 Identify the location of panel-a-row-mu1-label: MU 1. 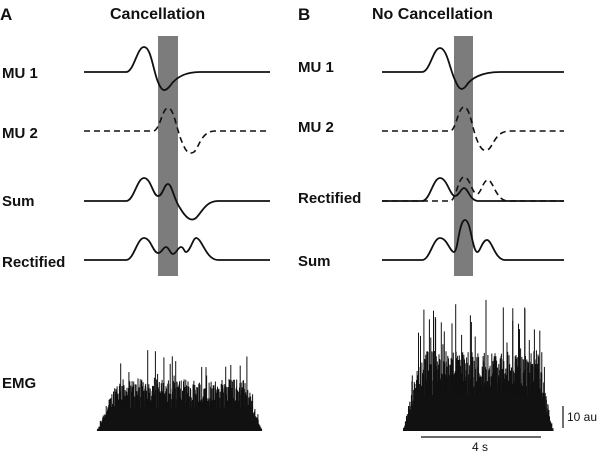
(20, 73).